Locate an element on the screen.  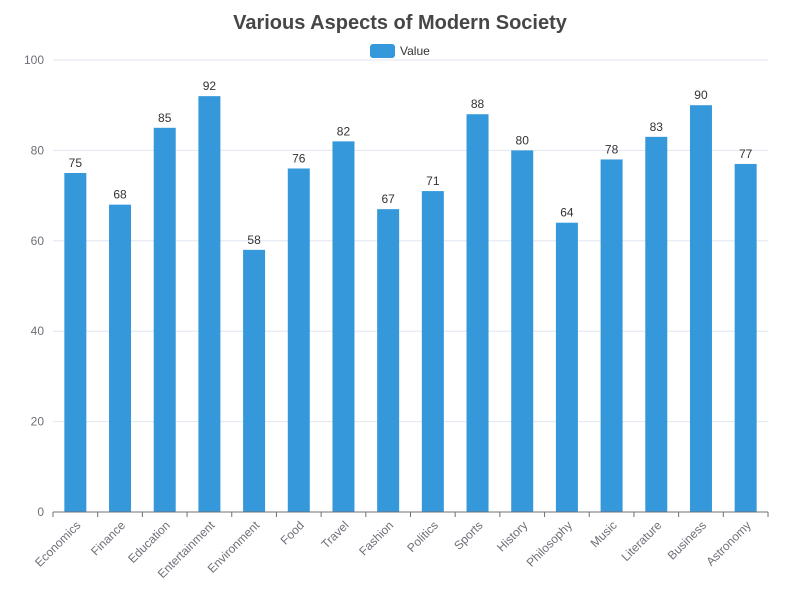
x-tick-label: Travel is located at coordinates (334, 534).